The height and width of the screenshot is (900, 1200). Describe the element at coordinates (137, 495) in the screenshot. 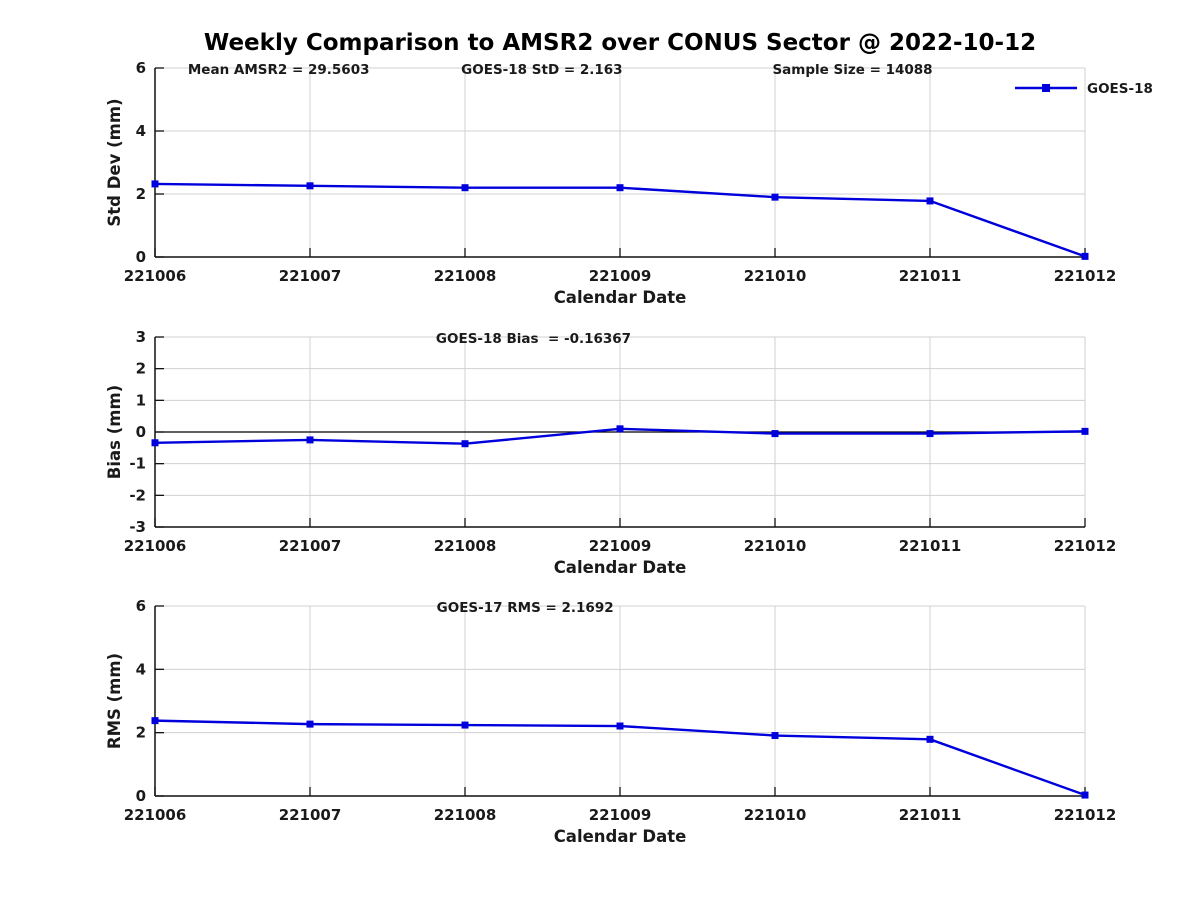

I see `y-tick-label: -2` at that location.